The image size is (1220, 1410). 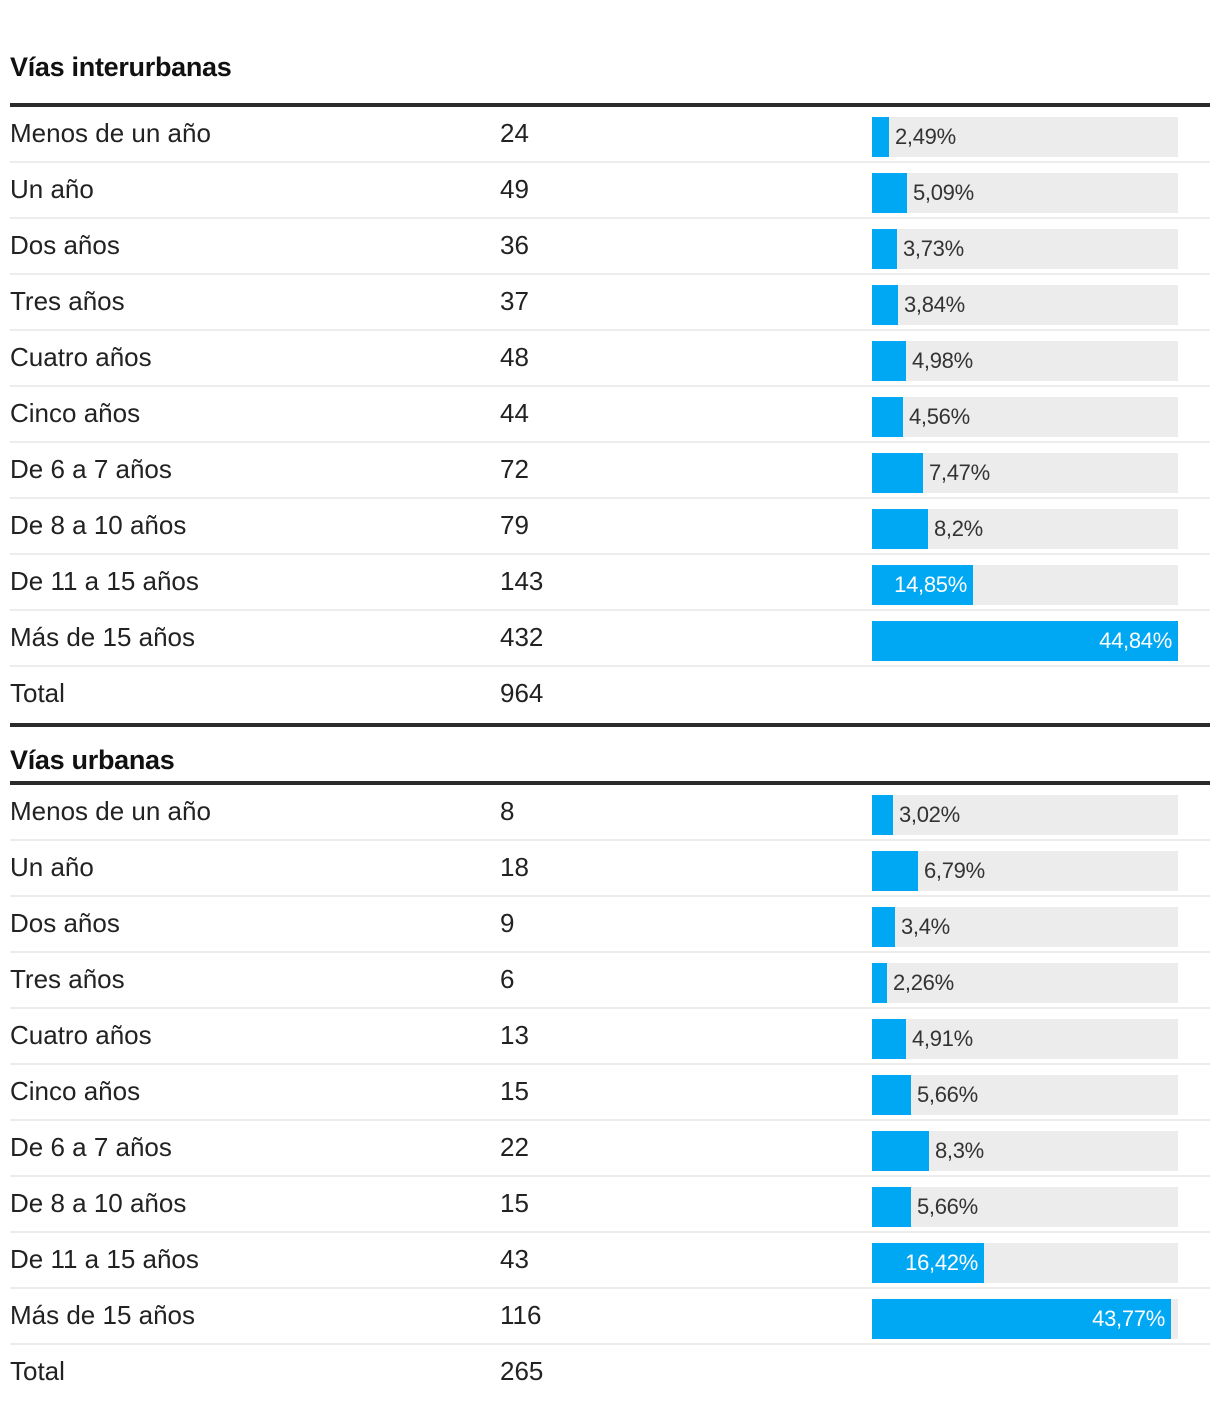 I want to click on table-row: Tres años 37 3,84%, so click(x=610, y=303).